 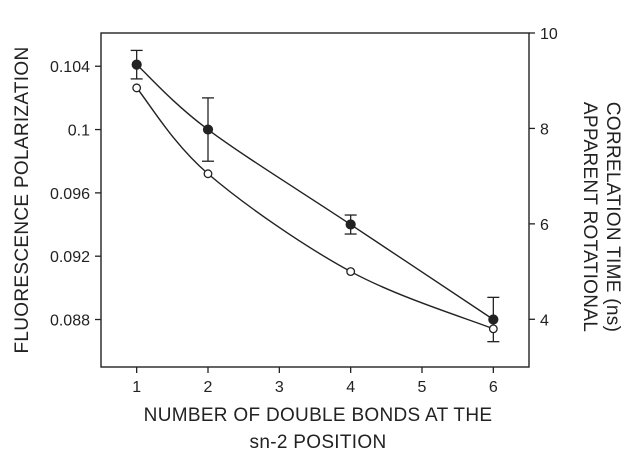 I want to click on x-axis-title-line-1: NUMBER OF DOUBLE BONDS AT THE, so click(x=318, y=415).